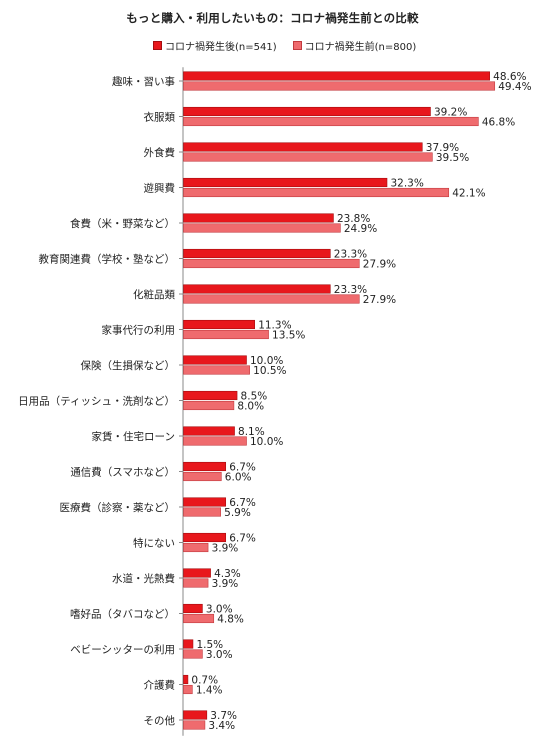  I want to click on value-label-after: 39.2%, so click(450, 112).